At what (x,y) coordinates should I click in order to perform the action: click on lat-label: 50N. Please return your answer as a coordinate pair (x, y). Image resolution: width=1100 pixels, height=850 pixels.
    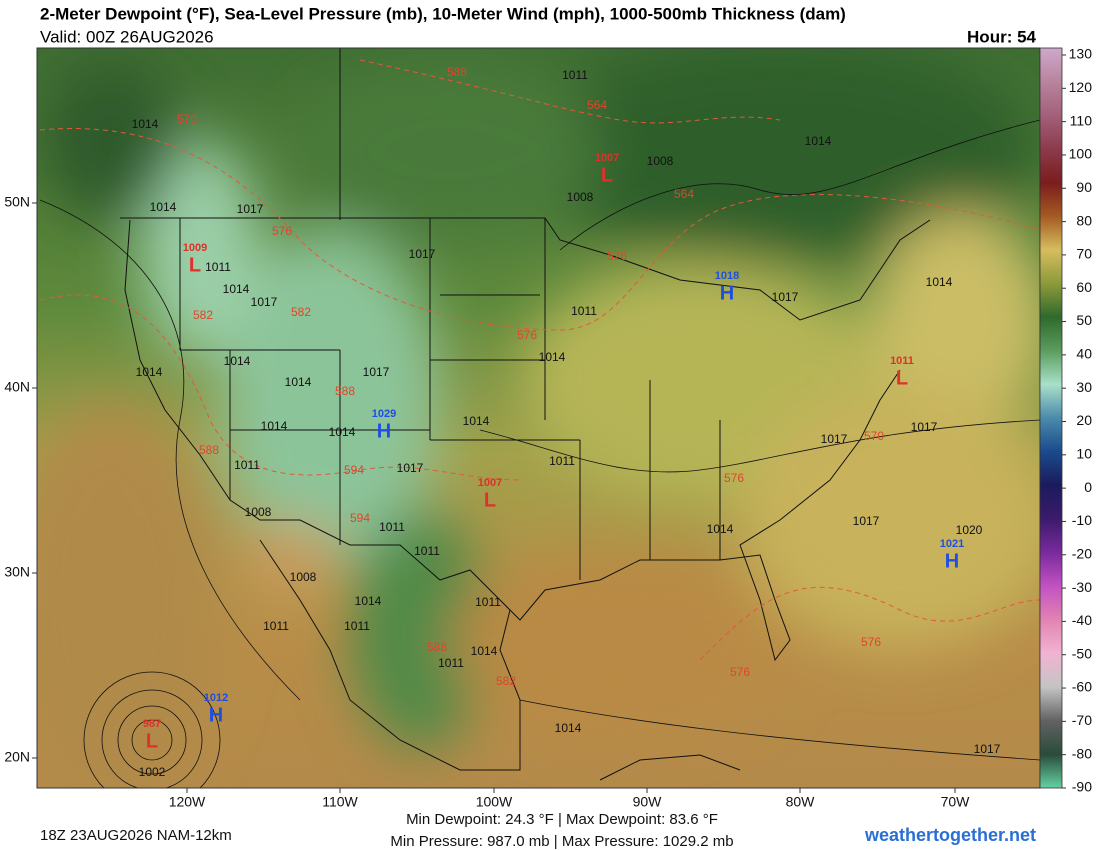
    Looking at the image, I should click on (17, 202).